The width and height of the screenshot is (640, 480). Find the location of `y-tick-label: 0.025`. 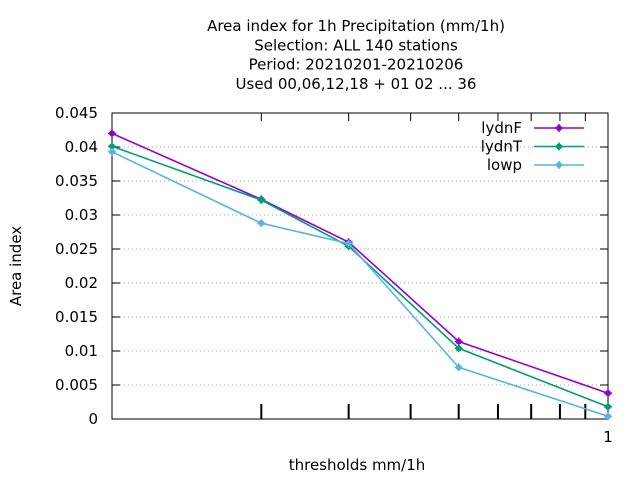

y-tick-label: 0.025 is located at coordinates (76, 249).